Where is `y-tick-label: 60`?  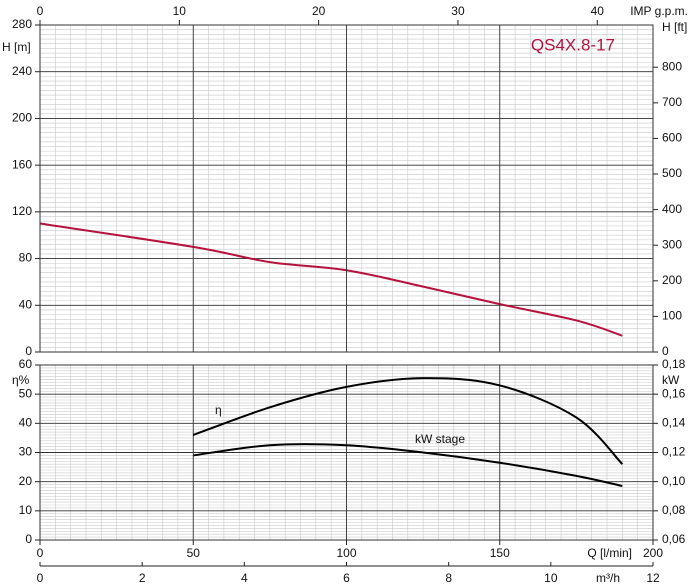 y-tick-label: 60 is located at coordinates (26, 364).